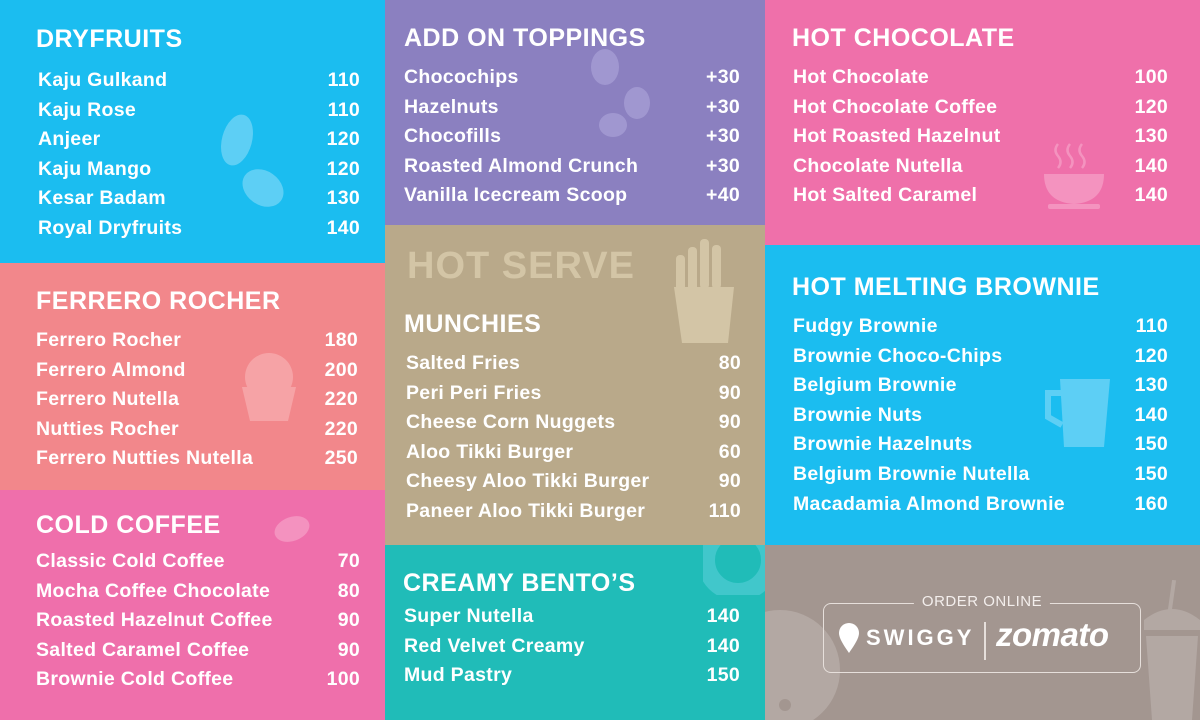 Image resolution: width=1200 pixels, height=720 pixels. What do you see at coordinates (946, 287) in the screenshot?
I see `section-title: HOT MELTING BROWNIE` at bounding box center [946, 287].